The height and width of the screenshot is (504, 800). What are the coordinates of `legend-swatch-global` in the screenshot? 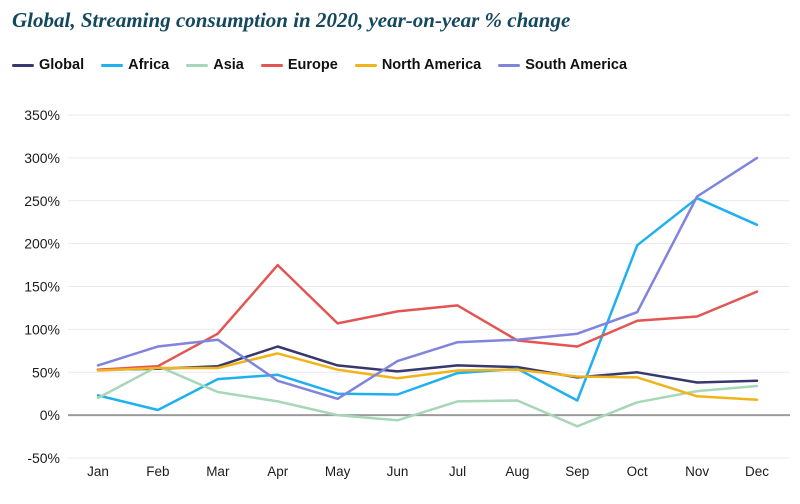 It's located at (23, 65).